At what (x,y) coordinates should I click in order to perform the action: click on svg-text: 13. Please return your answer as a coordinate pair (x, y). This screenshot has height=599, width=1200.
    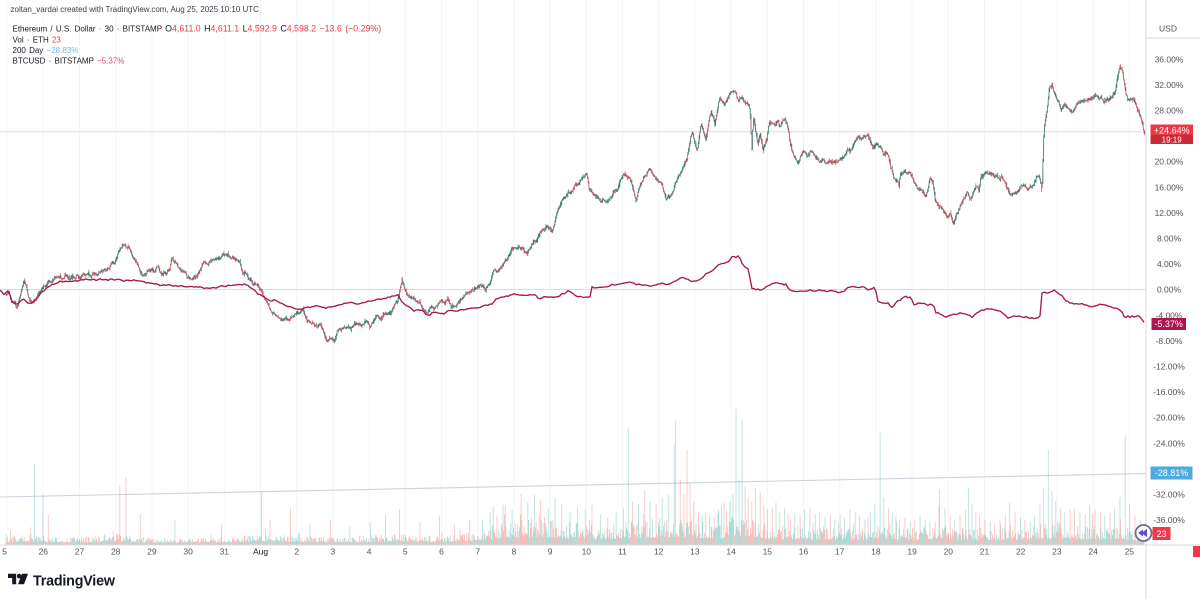
    Looking at the image, I should click on (695, 552).